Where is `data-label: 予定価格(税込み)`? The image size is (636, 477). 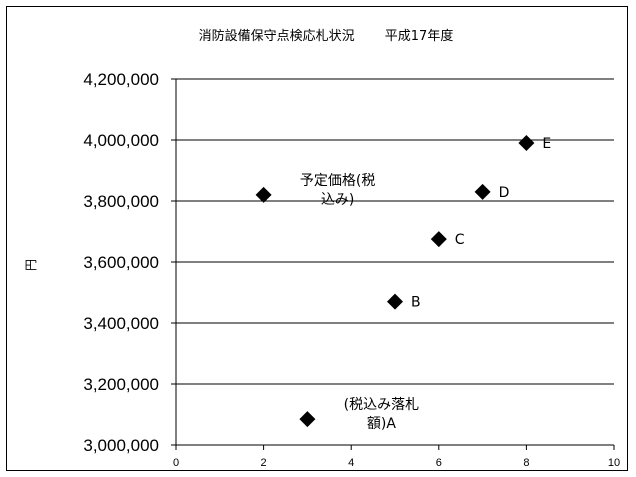 data-label: 予定価格(税込み) is located at coordinates (337, 190).